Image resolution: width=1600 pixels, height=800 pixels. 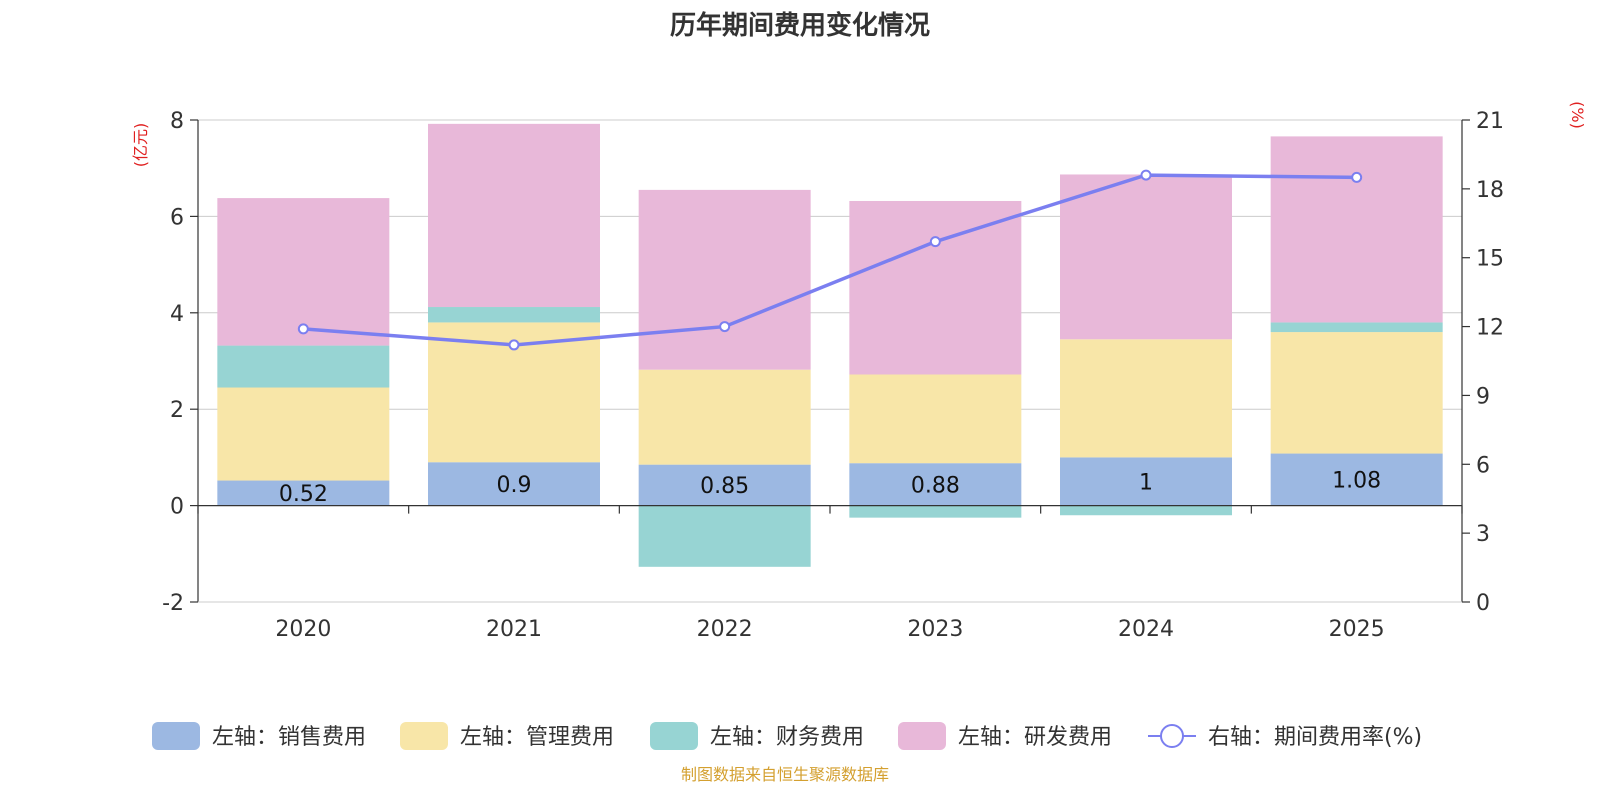 What do you see at coordinates (177, 217) in the screenshot?
I see `left-tick-label: 6` at bounding box center [177, 217].